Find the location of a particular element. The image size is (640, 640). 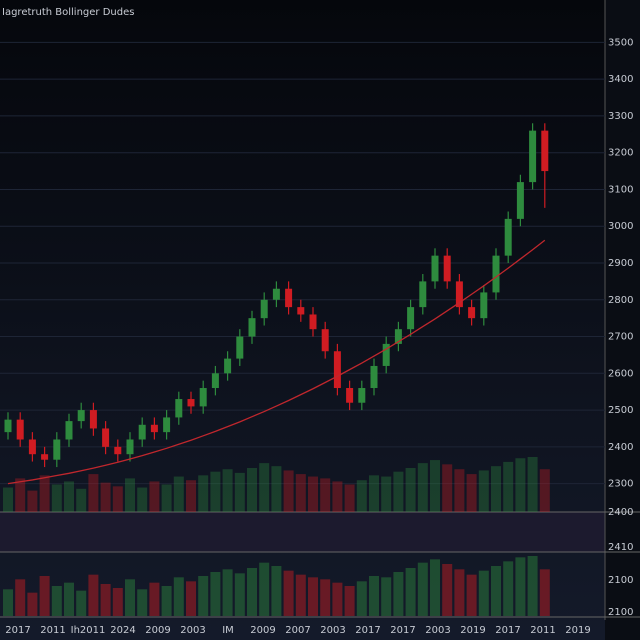

x-tick-label: 2024 is located at coordinates (122, 630).